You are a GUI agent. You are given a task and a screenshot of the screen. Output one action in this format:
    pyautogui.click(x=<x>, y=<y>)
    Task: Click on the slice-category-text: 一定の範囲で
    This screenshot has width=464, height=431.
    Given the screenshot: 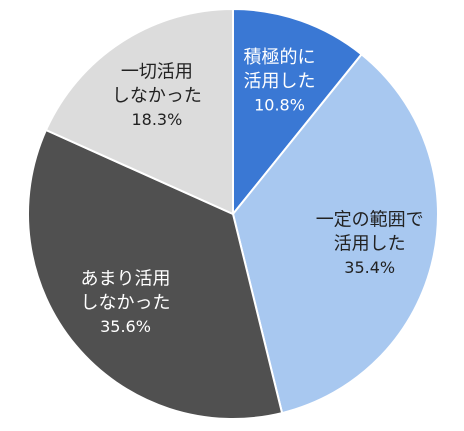 What is the action you would take?
    pyautogui.click(x=370, y=219)
    